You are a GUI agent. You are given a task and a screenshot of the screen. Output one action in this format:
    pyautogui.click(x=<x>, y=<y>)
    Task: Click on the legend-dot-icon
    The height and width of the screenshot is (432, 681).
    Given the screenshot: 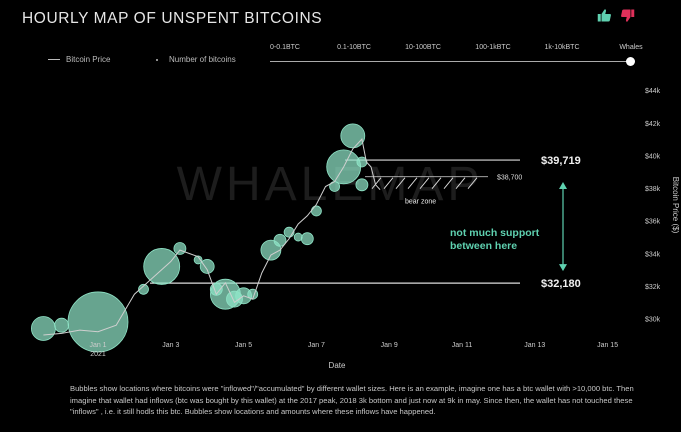 What is the action you would take?
    pyautogui.click(x=157, y=59)
    